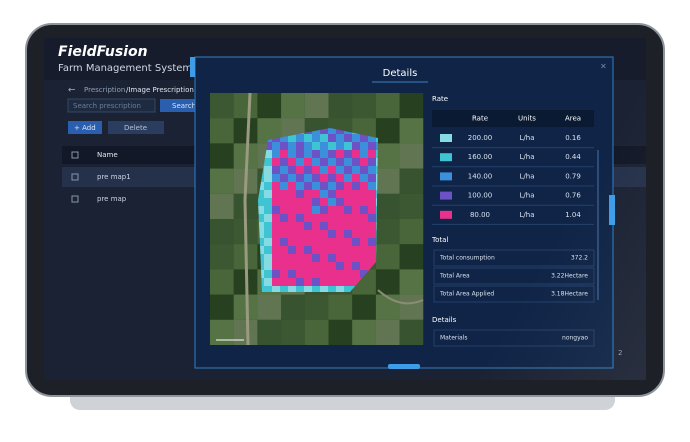 The width and height of the screenshot is (690, 442). Describe the element at coordinates (104, 90) in the screenshot. I see `breadcrumb-parent: Prescription` at that location.